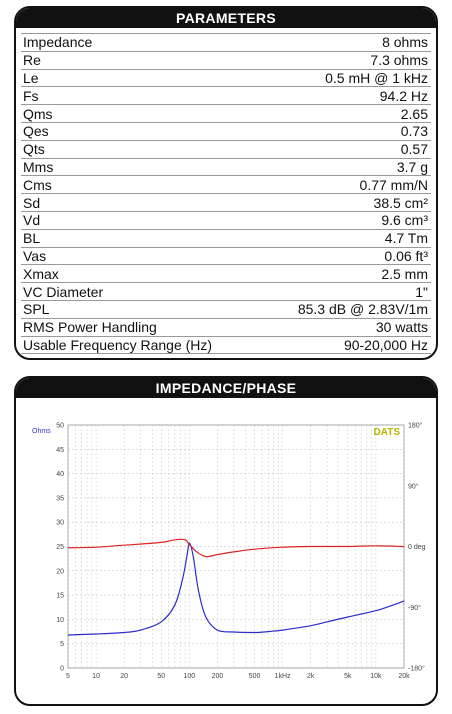  I want to click on parameter-value: 1", so click(421, 291).